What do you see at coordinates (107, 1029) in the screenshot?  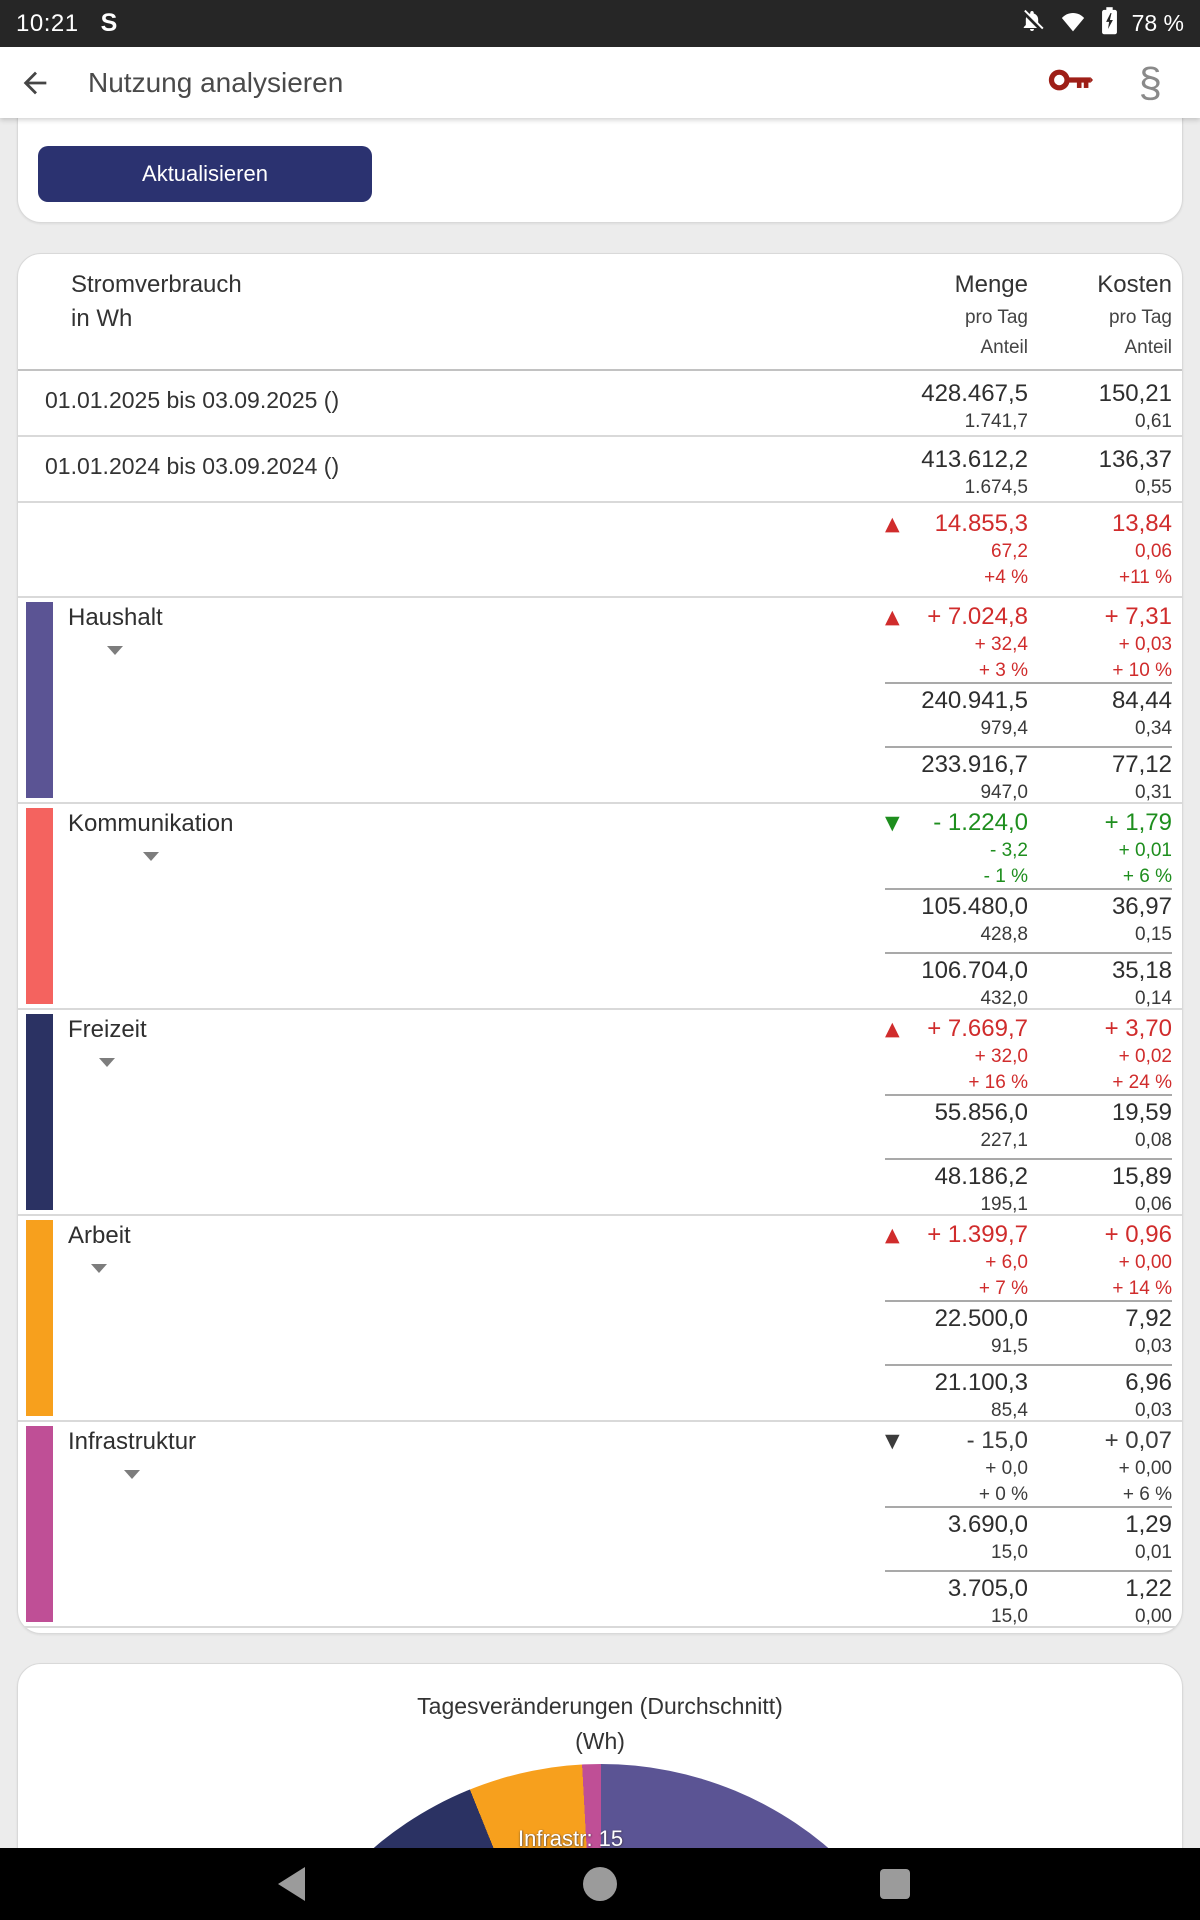 I see `category-label: Freizeit` at bounding box center [107, 1029].